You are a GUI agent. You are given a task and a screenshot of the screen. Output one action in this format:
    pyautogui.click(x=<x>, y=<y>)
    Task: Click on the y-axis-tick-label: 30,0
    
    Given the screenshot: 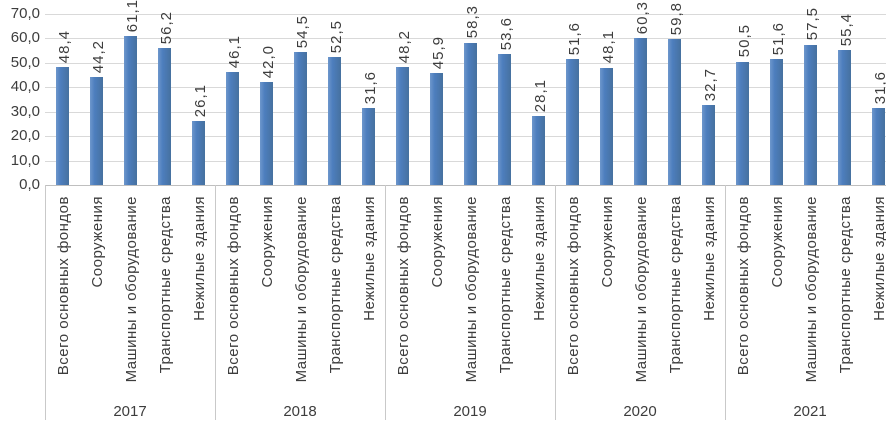 What is the action you would take?
    pyautogui.click(x=25, y=111)
    